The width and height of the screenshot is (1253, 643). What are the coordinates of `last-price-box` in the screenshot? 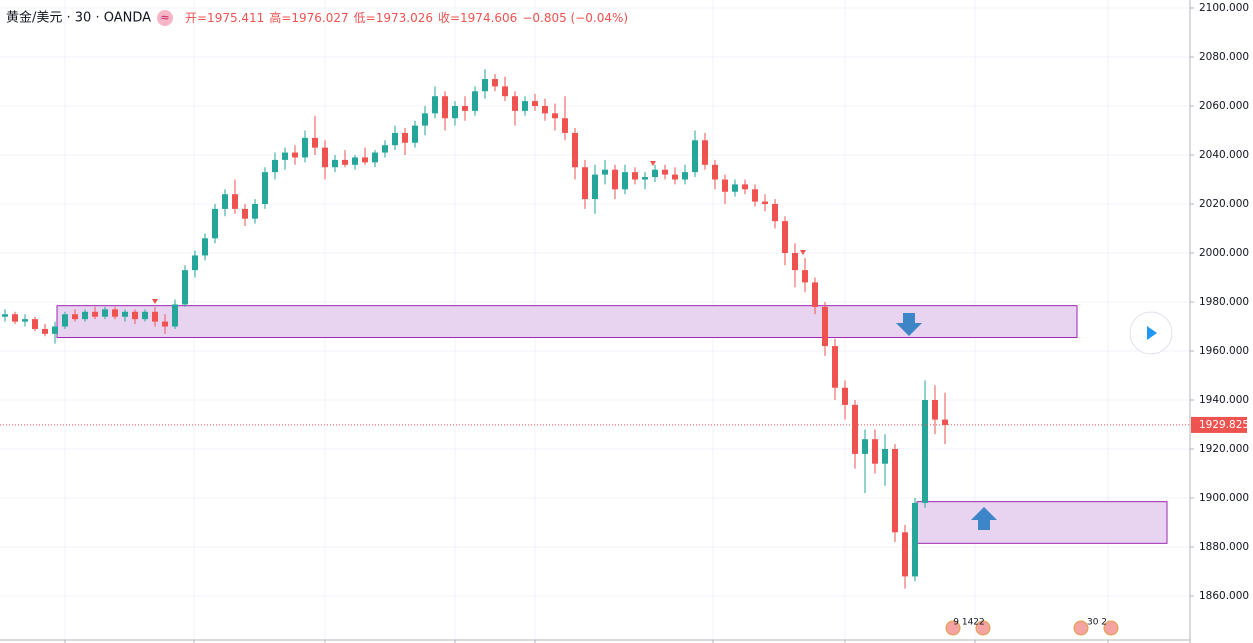 It's located at (1219, 424).